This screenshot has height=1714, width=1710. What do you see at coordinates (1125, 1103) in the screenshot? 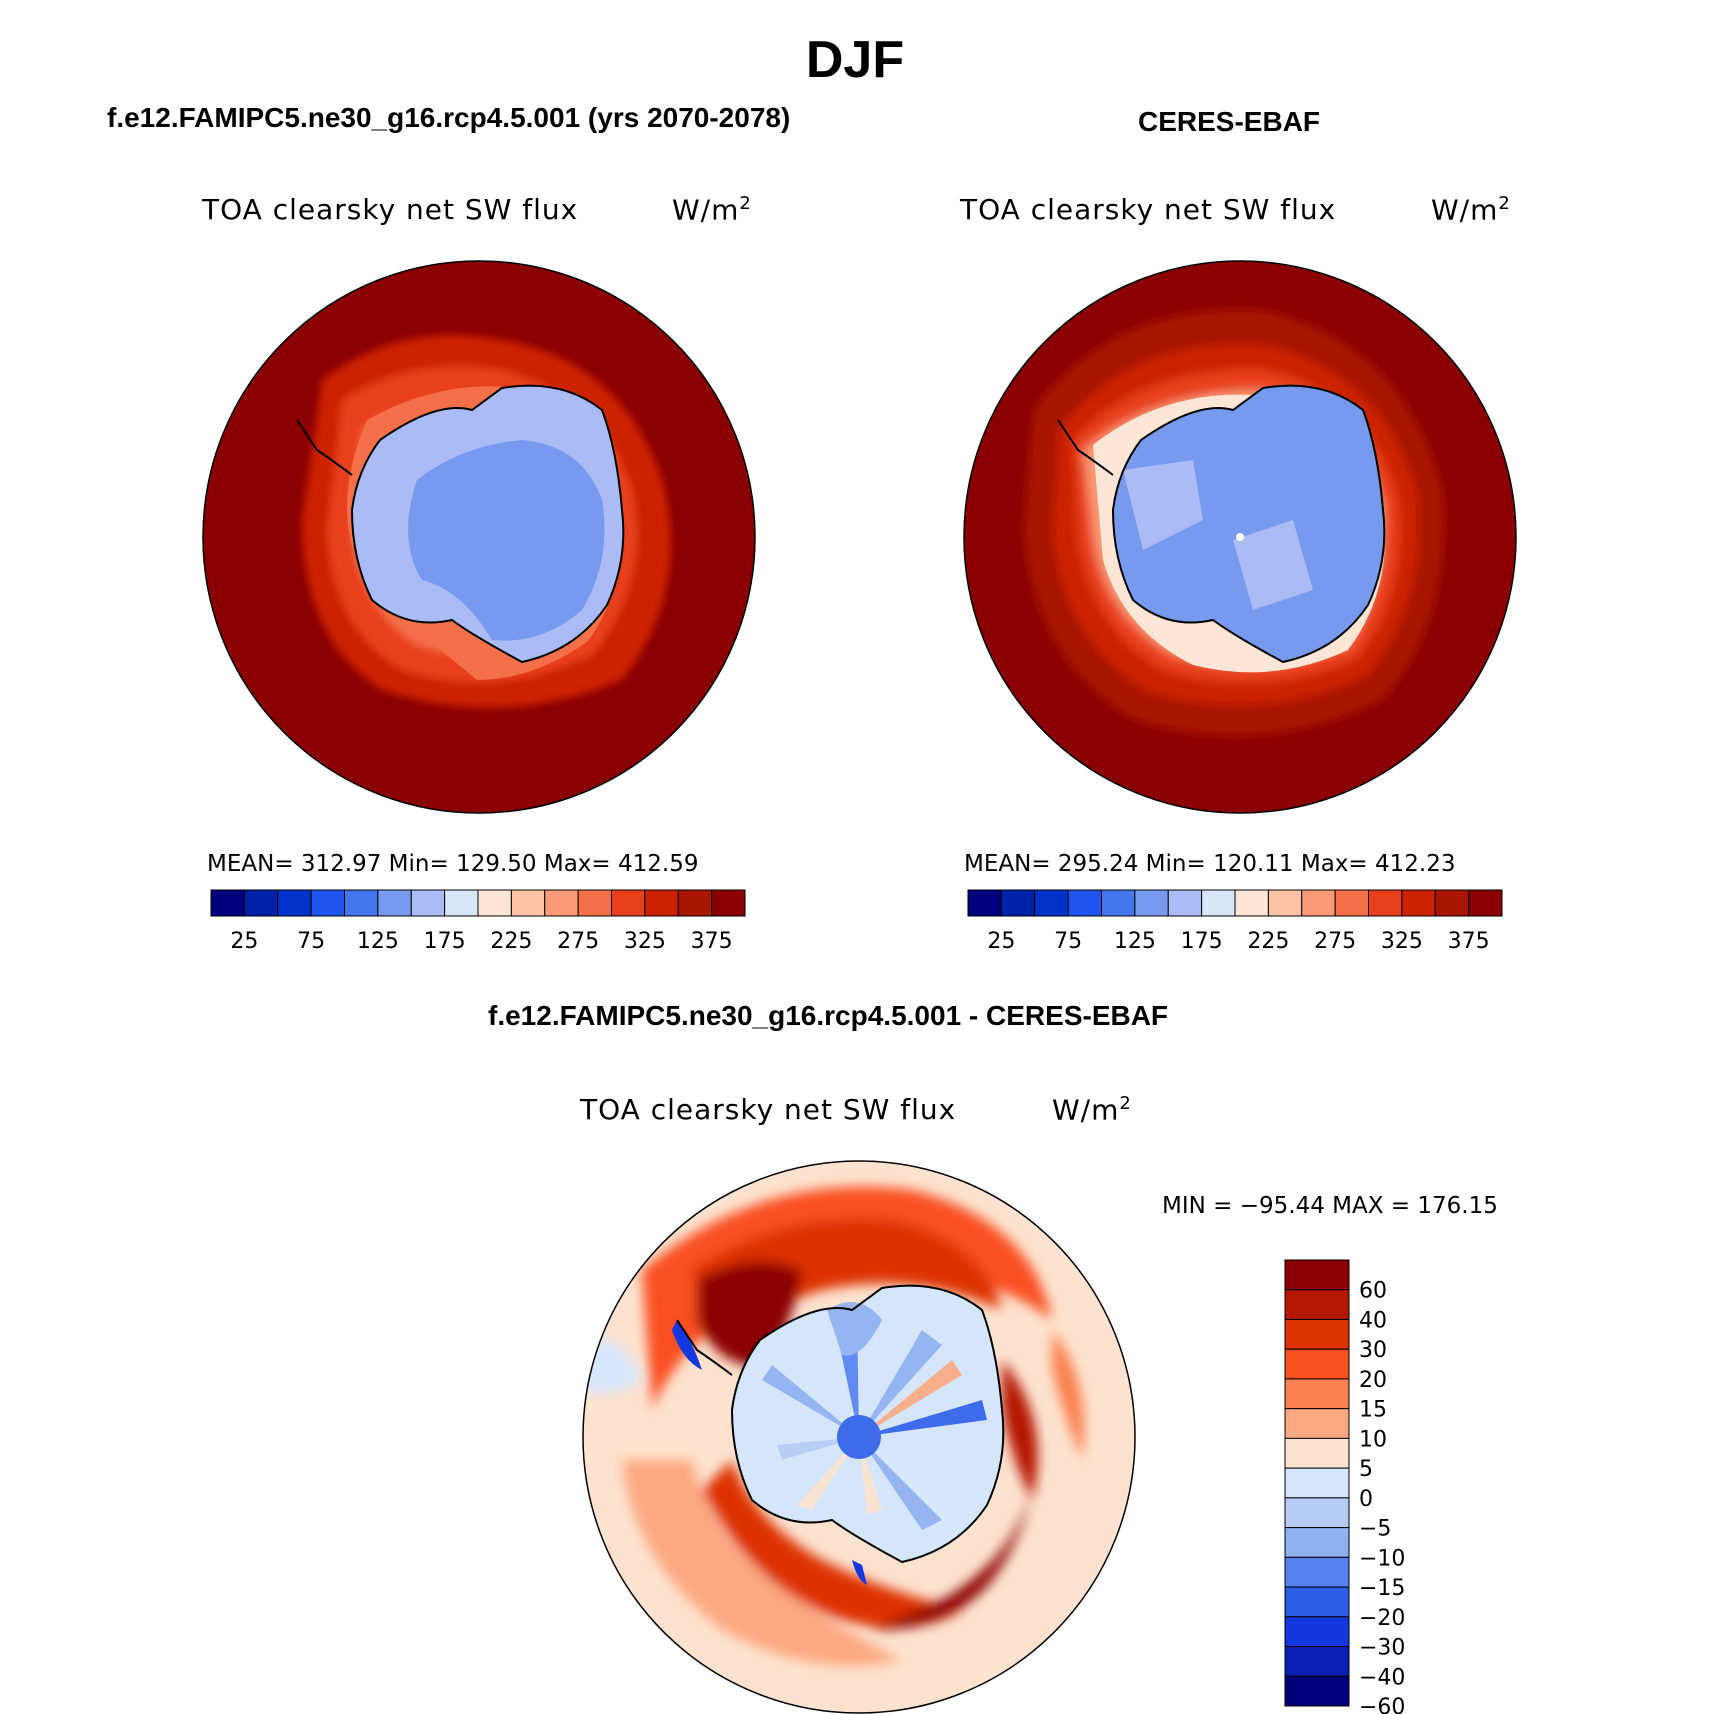
I see `diff-units-exp: 2` at bounding box center [1125, 1103].